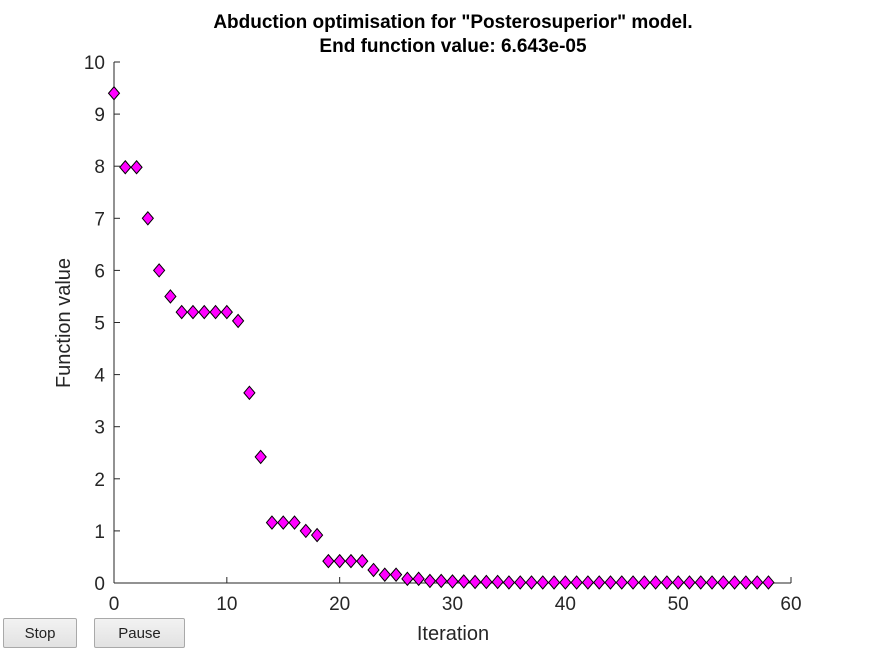 Image resolution: width=875 pixels, height=656 pixels. I want to click on x-tick-label: 0, so click(114, 604).